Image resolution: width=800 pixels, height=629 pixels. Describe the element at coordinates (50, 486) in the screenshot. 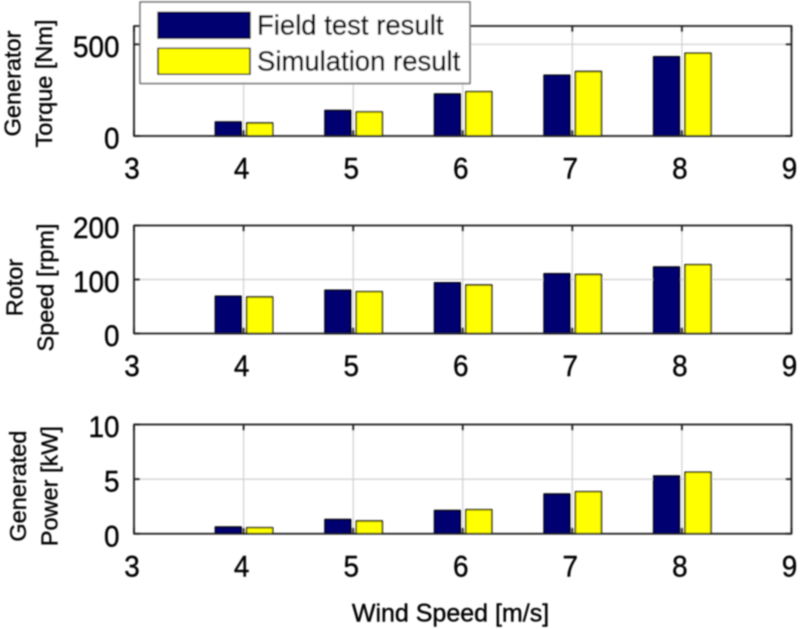

I see `svg-text: Power [kW]` at that location.